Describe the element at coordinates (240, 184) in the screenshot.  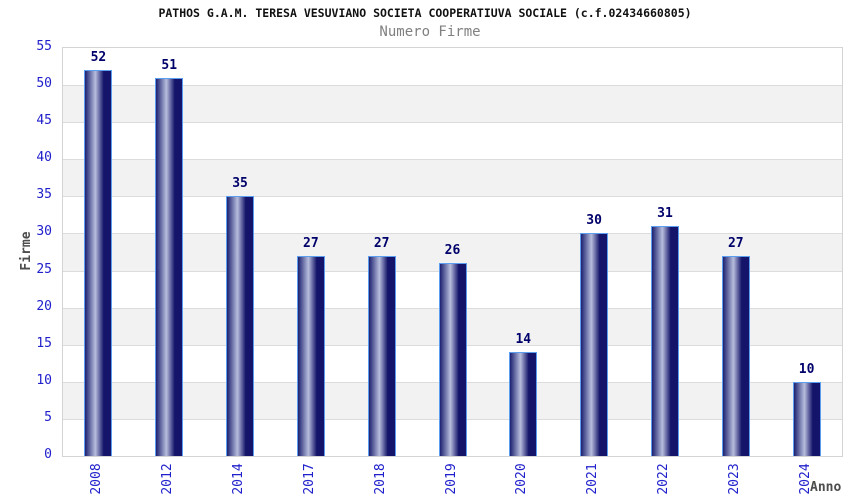
I see `bar-value-label: 35` at that location.